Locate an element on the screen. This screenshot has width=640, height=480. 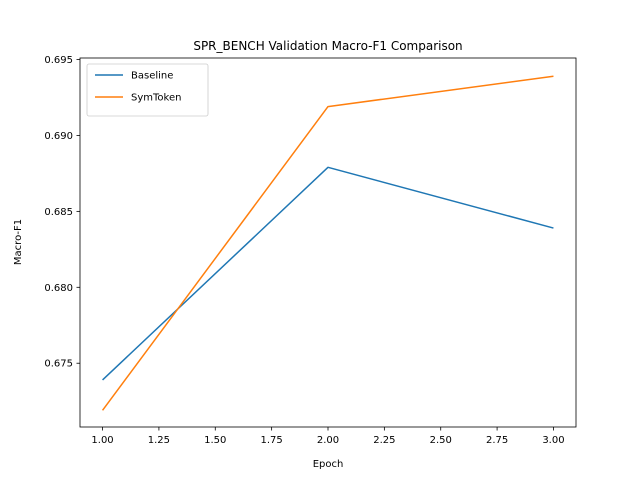
y-tick-label: 0.675 is located at coordinates (58, 364).